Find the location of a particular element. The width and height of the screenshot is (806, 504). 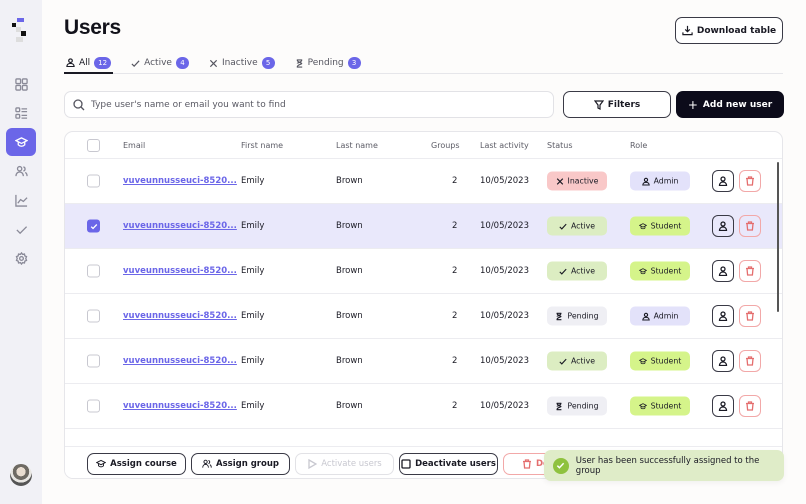

sidebar-item-settings is located at coordinates (21, 258).